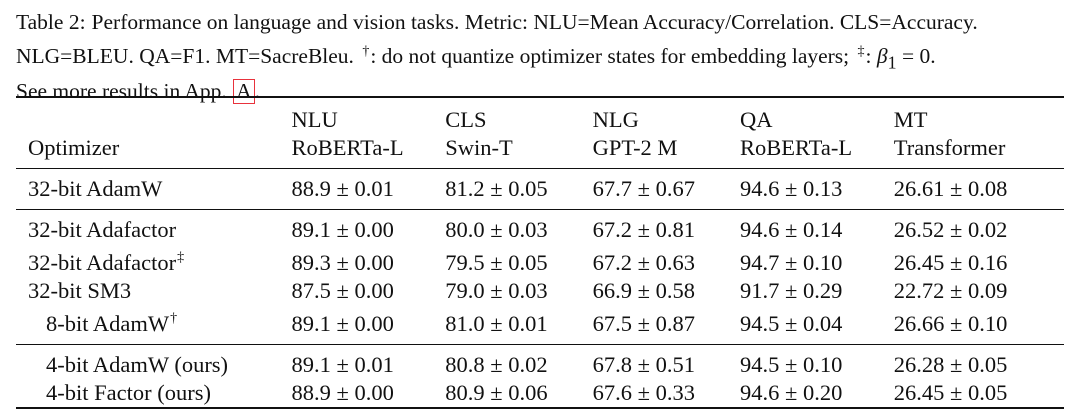 The image size is (1080, 419). Describe the element at coordinates (635, 147) in the screenshot. I see `header-model: GPT-2 M` at that location.